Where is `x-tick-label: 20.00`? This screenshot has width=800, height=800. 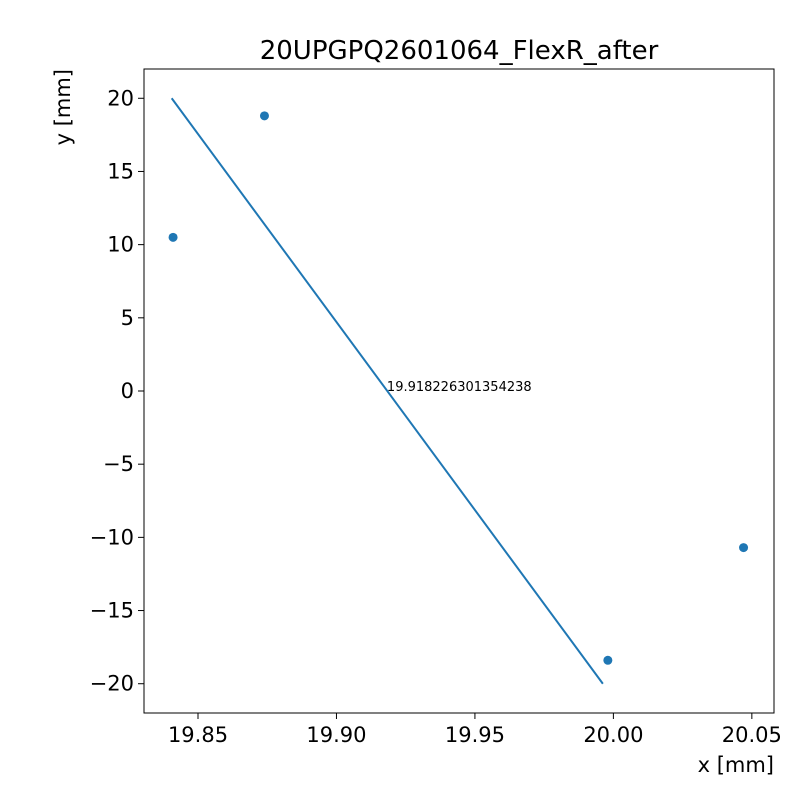 x-tick-label: 20.00 is located at coordinates (613, 735).